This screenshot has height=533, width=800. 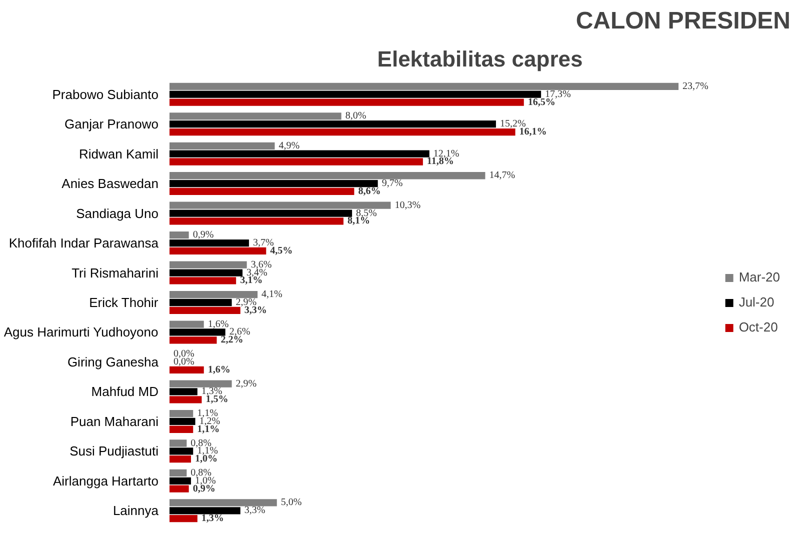 I want to click on y-tick-label: Lainnya, so click(x=136, y=510).